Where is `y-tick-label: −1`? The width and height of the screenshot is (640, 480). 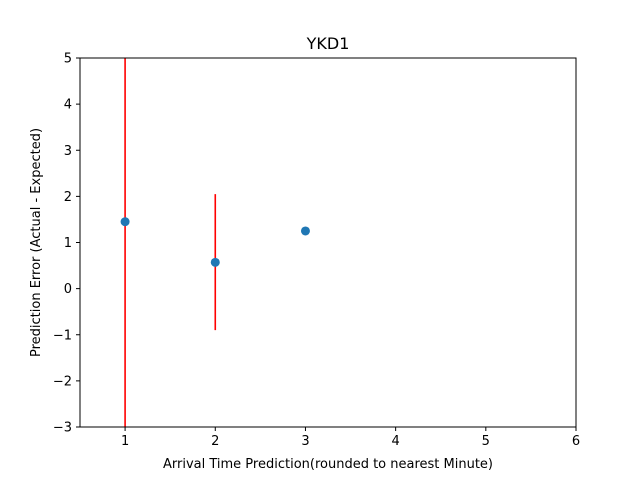
y-tick-label: −1 is located at coordinates (62, 335).